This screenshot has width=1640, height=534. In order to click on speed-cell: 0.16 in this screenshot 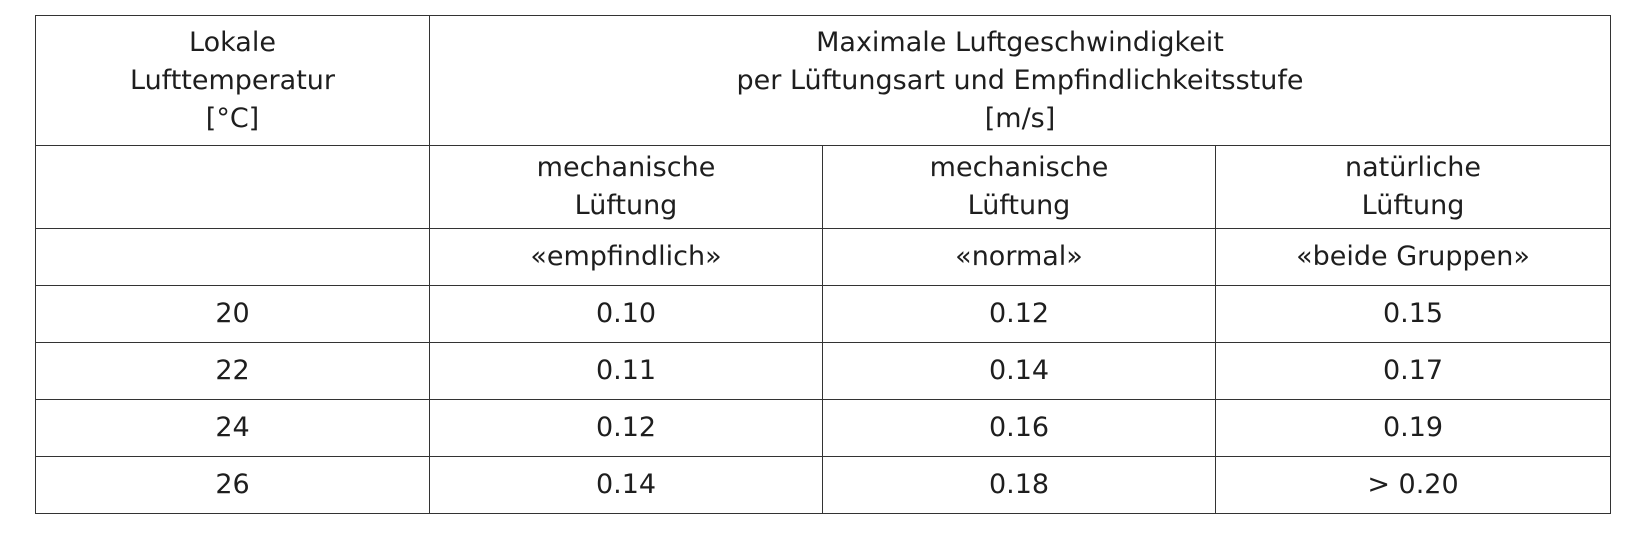, I will do `click(1019, 428)`.